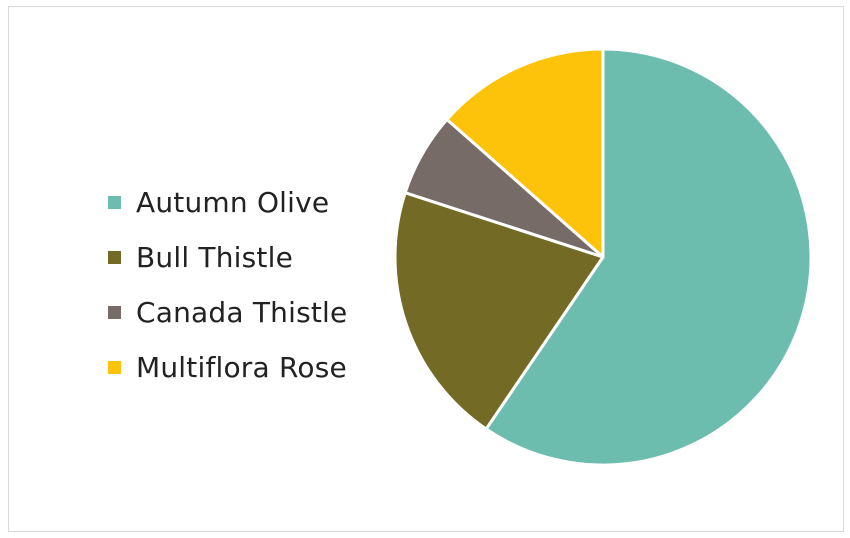 The height and width of the screenshot is (538, 850). I want to click on legend-swatch-bull-thistle, so click(114, 257).